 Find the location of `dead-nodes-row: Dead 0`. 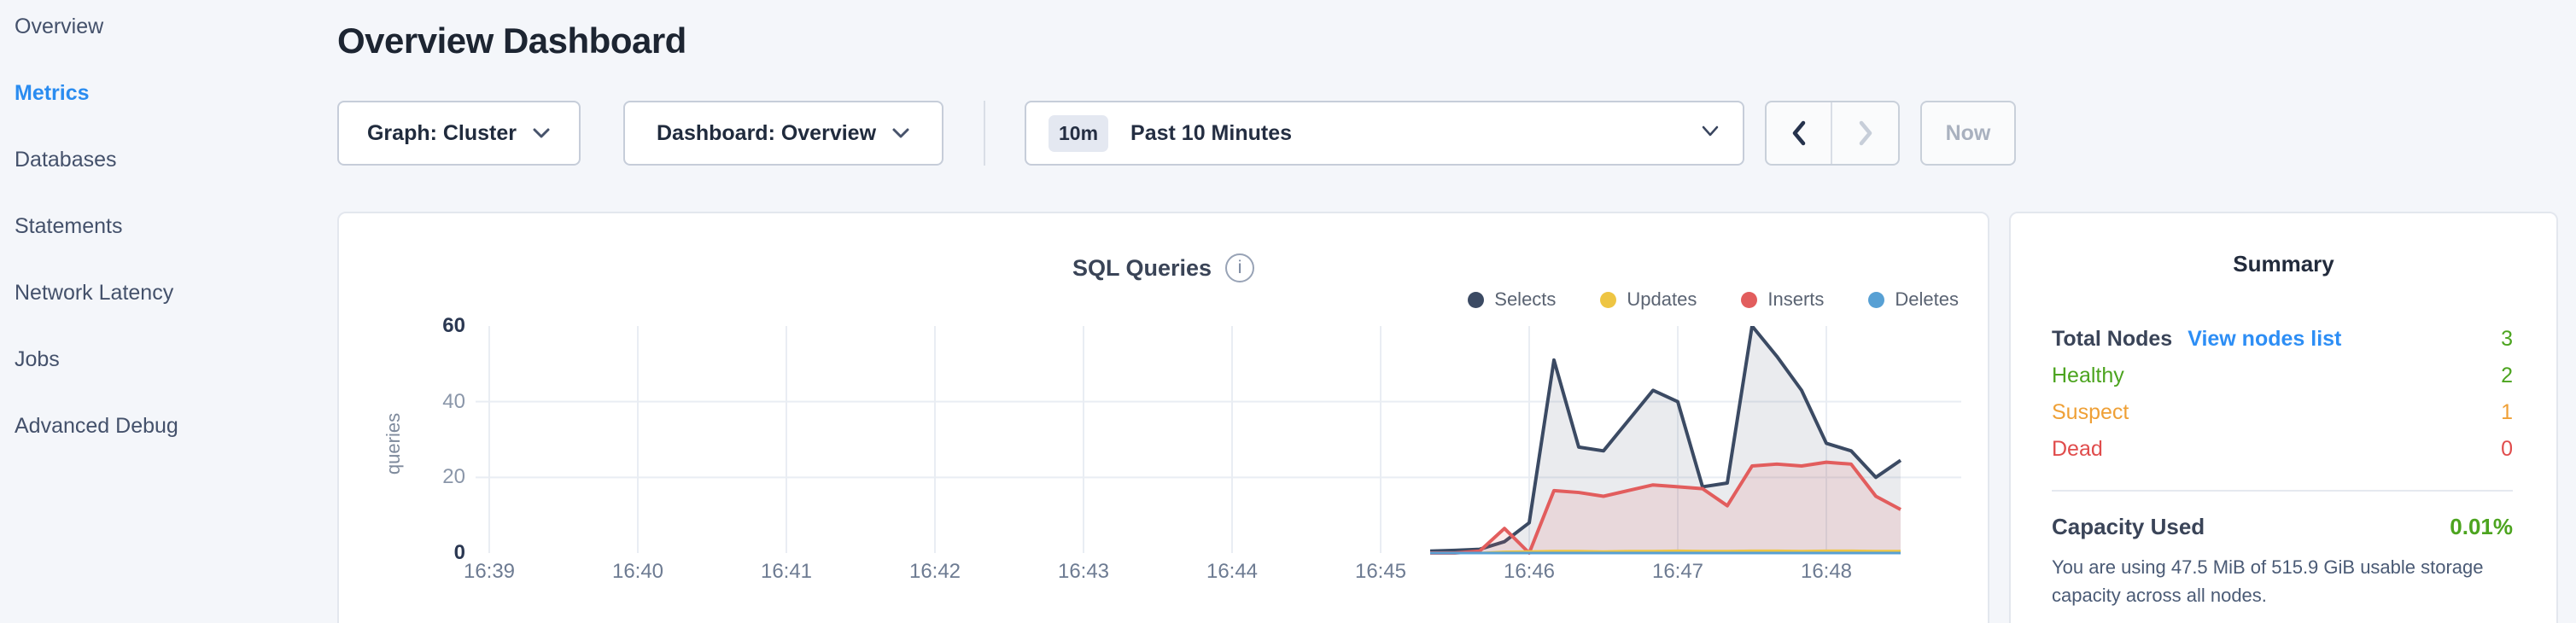

dead-nodes-row: Dead 0 is located at coordinates (2282, 448).